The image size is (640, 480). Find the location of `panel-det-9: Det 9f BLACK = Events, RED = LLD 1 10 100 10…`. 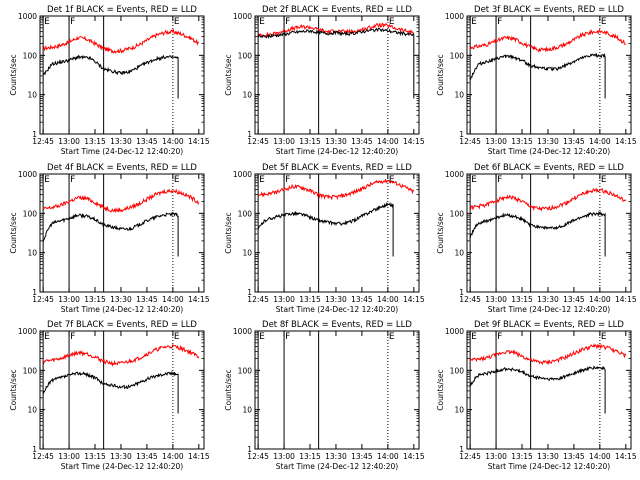

panel-det-9: Det 9f BLACK = Events, RED = LLD 1 10 100 10… is located at coordinates (536, 395).